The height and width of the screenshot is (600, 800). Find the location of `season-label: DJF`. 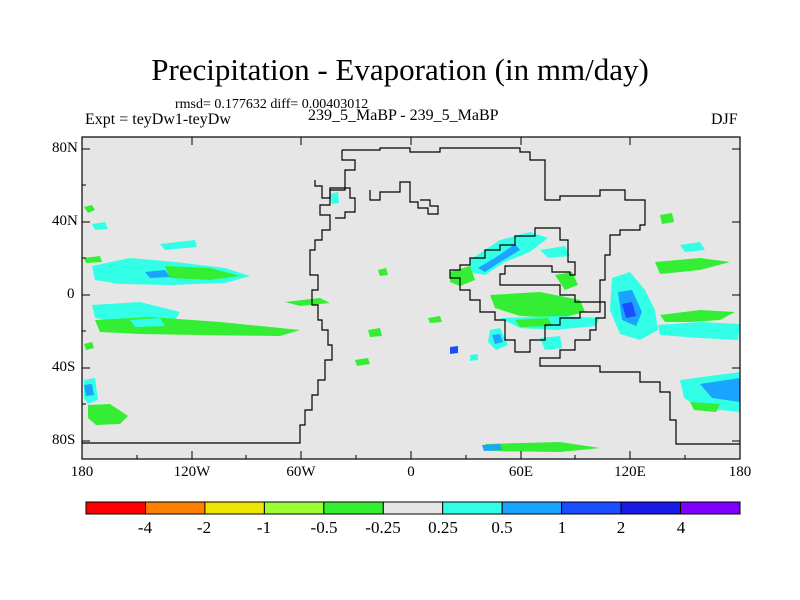

season-label: DJF is located at coordinates (724, 119).